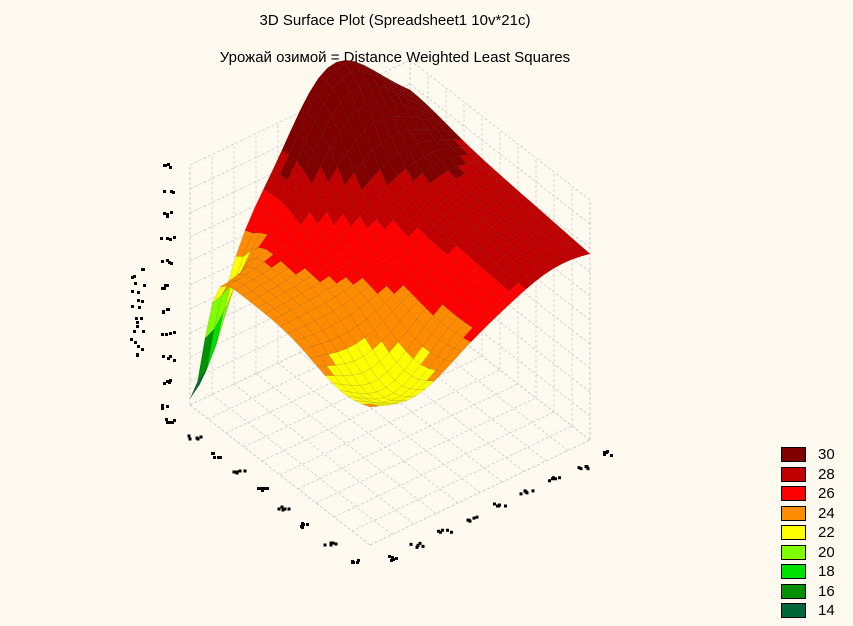  Describe the element at coordinates (808, 533) in the screenshot. I see `legend-item: 22` at that location.